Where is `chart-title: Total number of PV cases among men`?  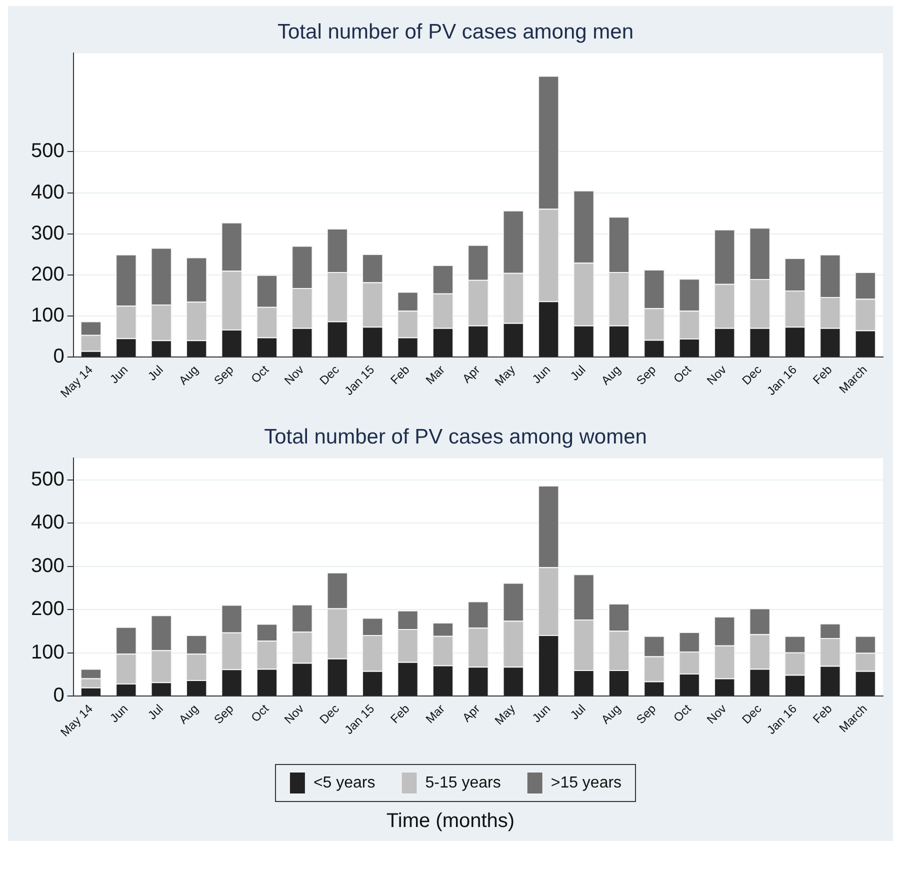 chart-title: Total number of PV cases among men is located at coordinates (455, 32).